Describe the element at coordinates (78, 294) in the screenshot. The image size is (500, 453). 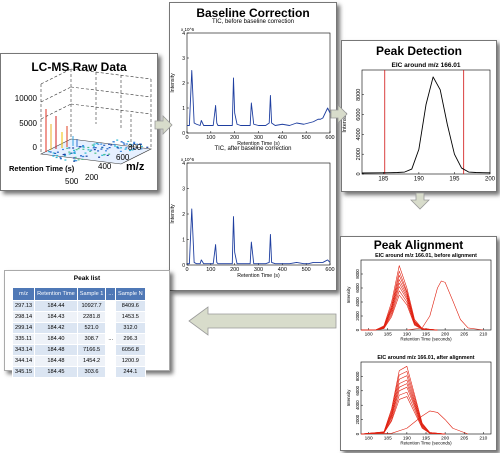
I see `peak-table-header-row: m/z Retention Time Sample 1 ... Sample N` at that location.